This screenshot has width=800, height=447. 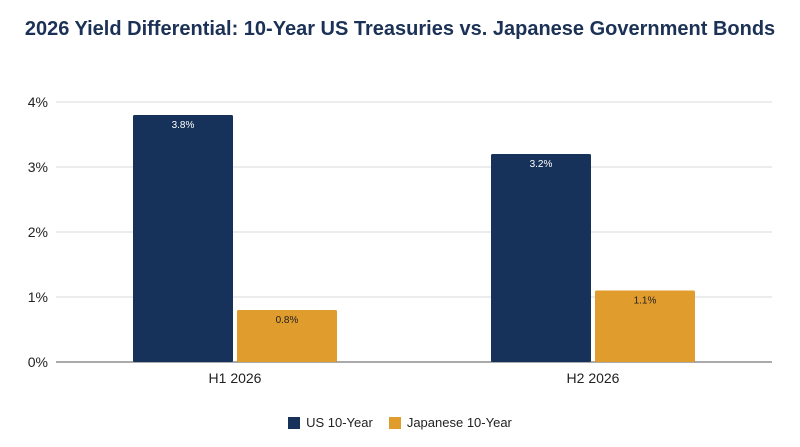 What do you see at coordinates (183, 125) in the screenshot?
I see `data-label: 3.8%` at bounding box center [183, 125].